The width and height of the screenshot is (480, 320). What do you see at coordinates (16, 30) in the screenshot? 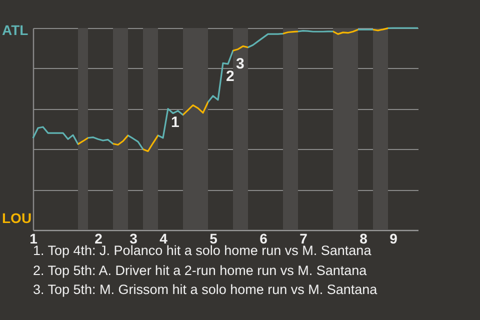
I see `text: ATL` at bounding box center [16, 30].